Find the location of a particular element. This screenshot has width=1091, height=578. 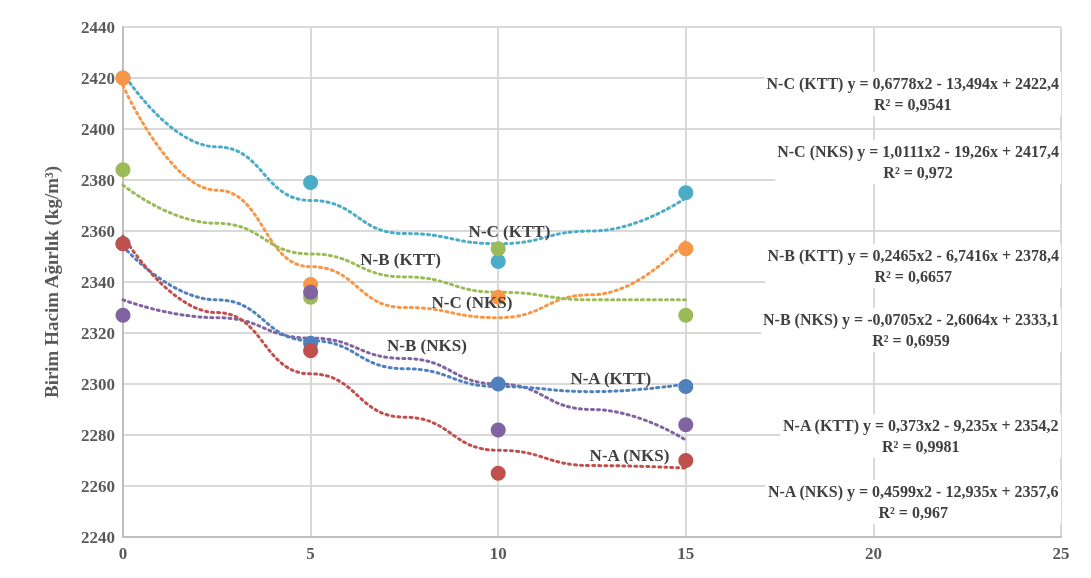

annotation: N-A (NKS) y = 0,4599x2 - 12,935x + 2357,6 R² = 0,967 is located at coordinates (913, 502).